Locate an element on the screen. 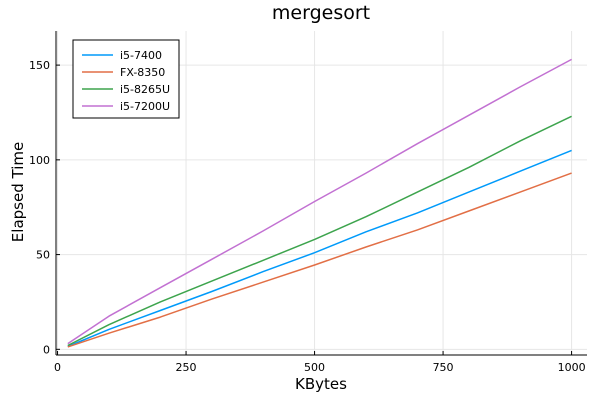 The width and height of the screenshot is (600, 400). y-tick-label: 50 is located at coordinates (43, 255).